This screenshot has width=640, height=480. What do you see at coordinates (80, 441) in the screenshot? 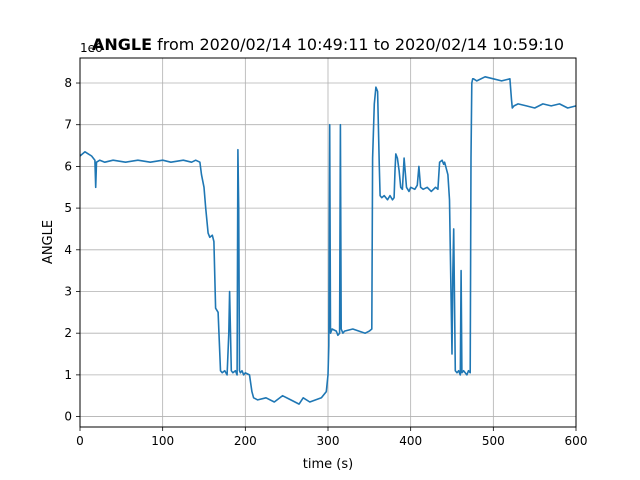
I see `x-tick-label: 0` at bounding box center [80, 441].